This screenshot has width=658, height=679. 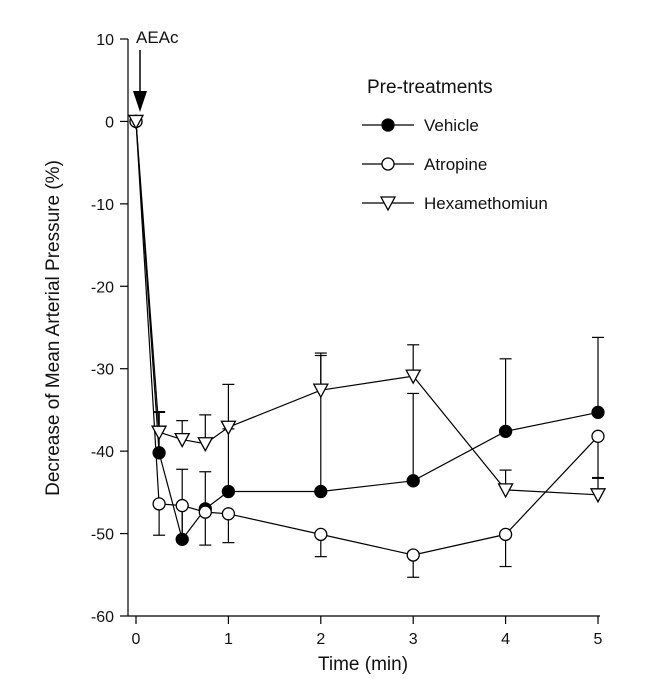 What do you see at coordinates (320, 639) in the screenshot?
I see `x-tick-label: 2` at bounding box center [320, 639].